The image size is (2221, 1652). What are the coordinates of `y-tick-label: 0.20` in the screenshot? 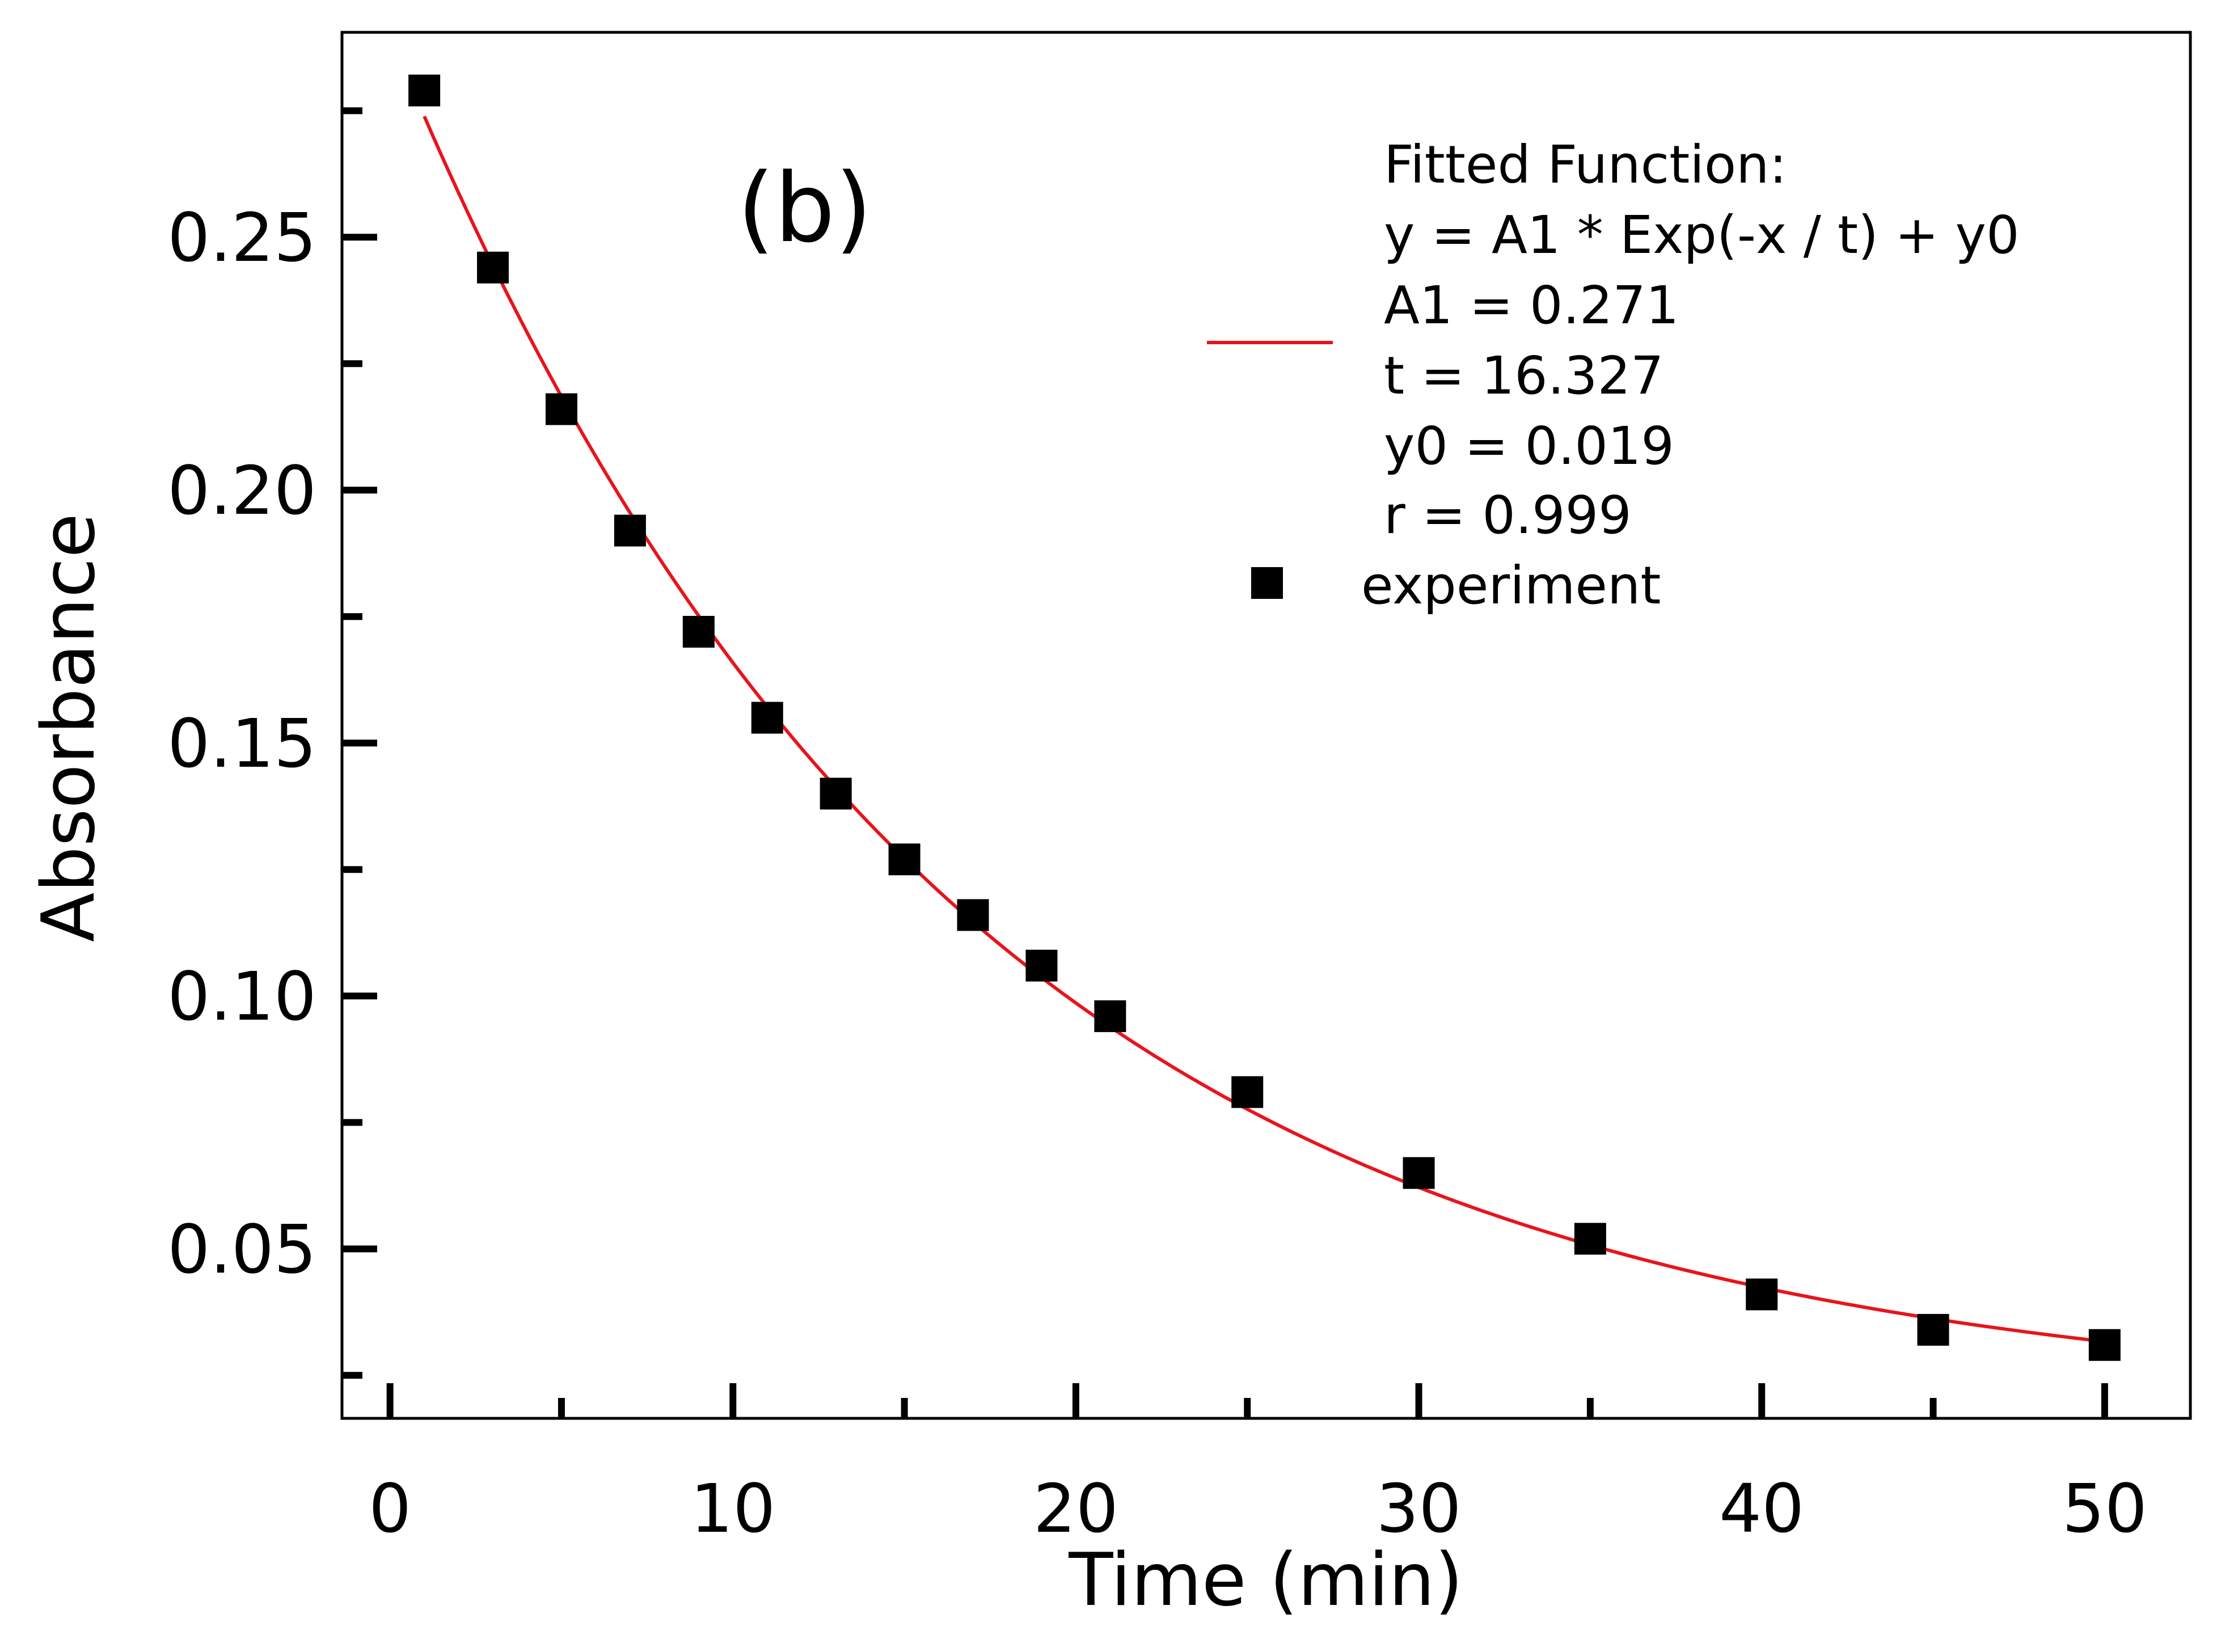 It's located at (241, 490).